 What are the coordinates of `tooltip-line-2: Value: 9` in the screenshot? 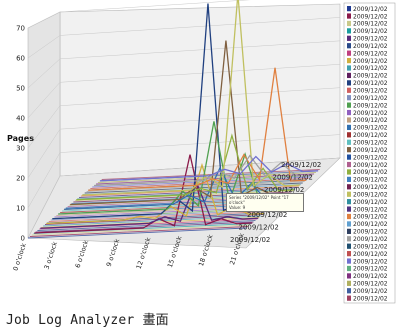 It's located at (237, 207).